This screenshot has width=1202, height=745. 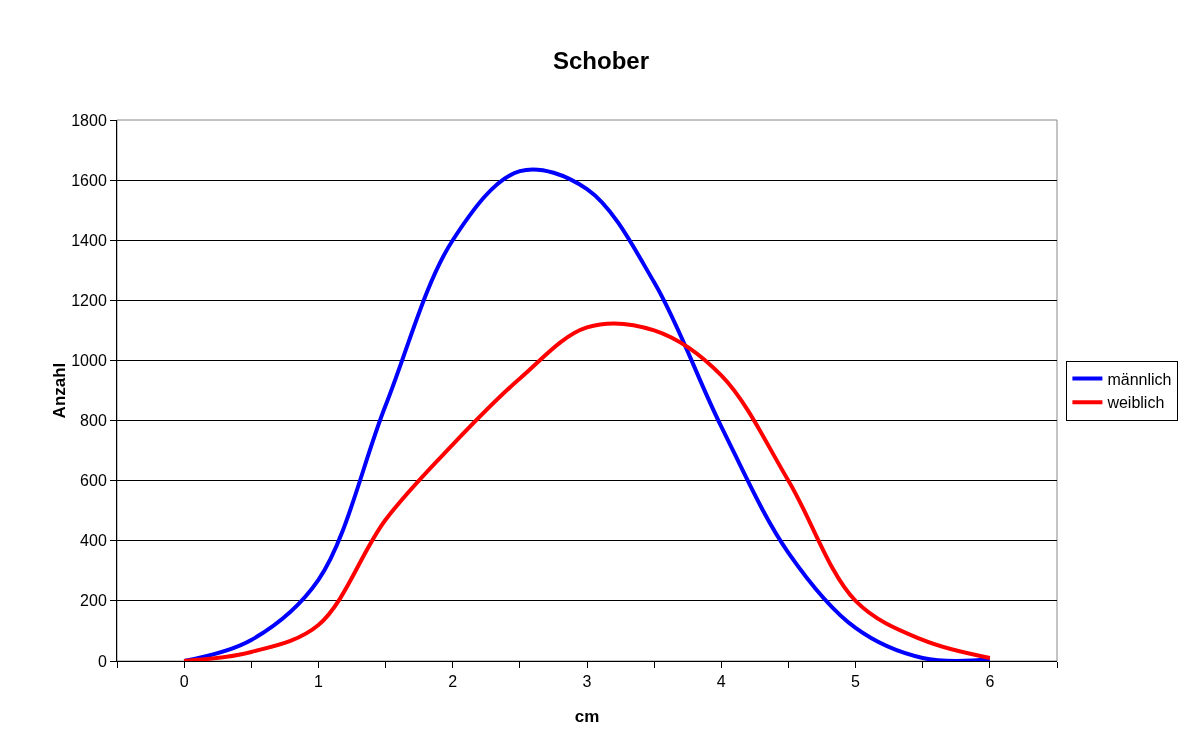 What do you see at coordinates (89, 240) in the screenshot?
I see `y-tick-label: 1400` at bounding box center [89, 240].